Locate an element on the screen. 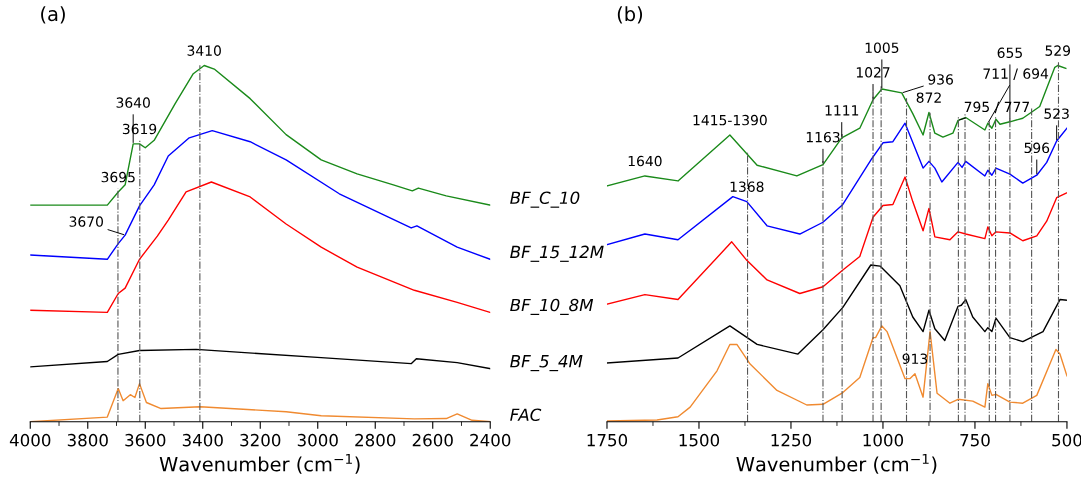 The width and height of the screenshot is (1081, 487). chart-title: (b) is located at coordinates (630, 15).